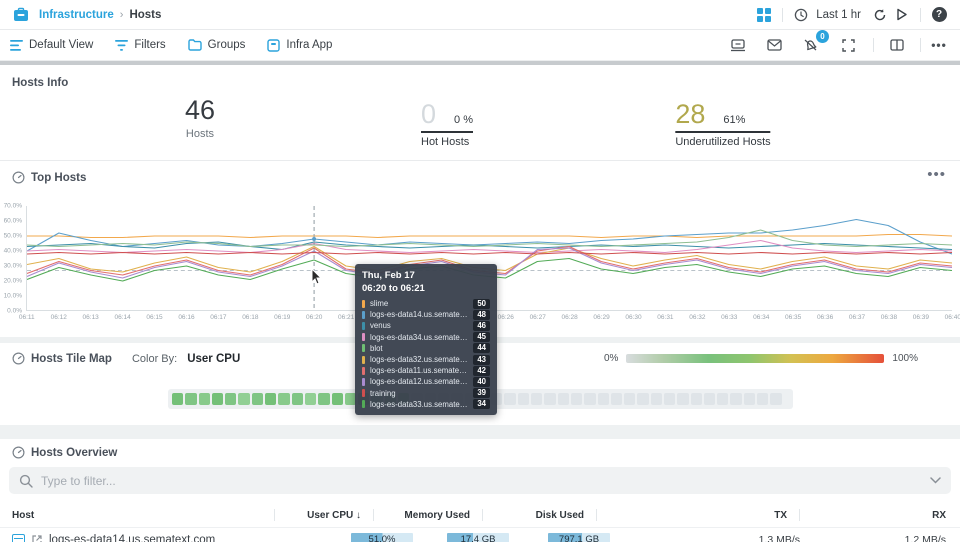  I want to click on email-icon, so click(774, 45).